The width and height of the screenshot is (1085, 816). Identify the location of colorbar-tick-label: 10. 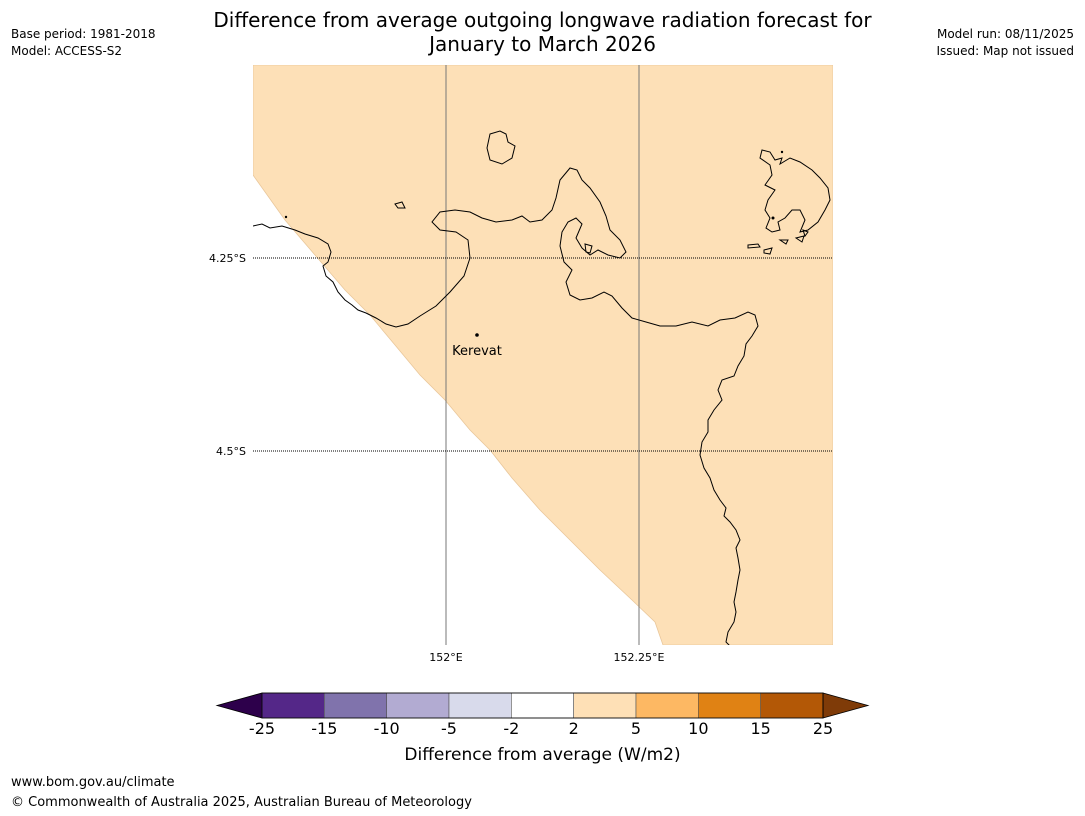
(698, 728).